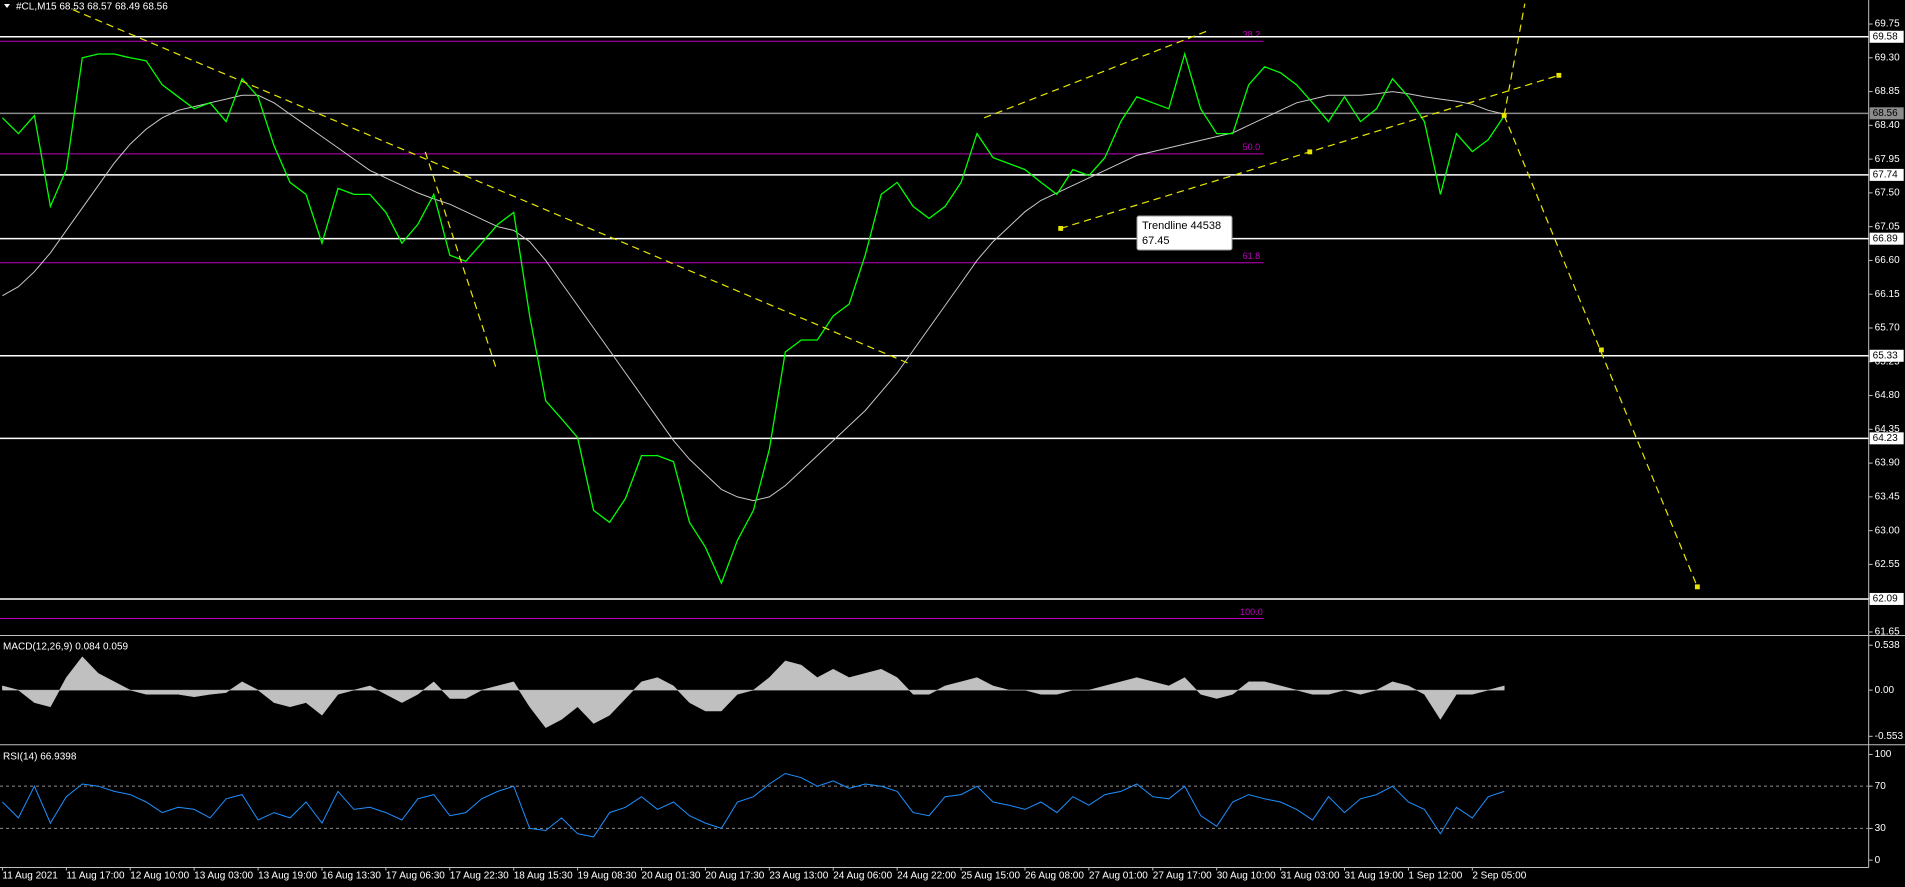 The width and height of the screenshot is (1905, 887). I want to click on x-tick-label: 23 Aug 13:00, so click(798, 876).